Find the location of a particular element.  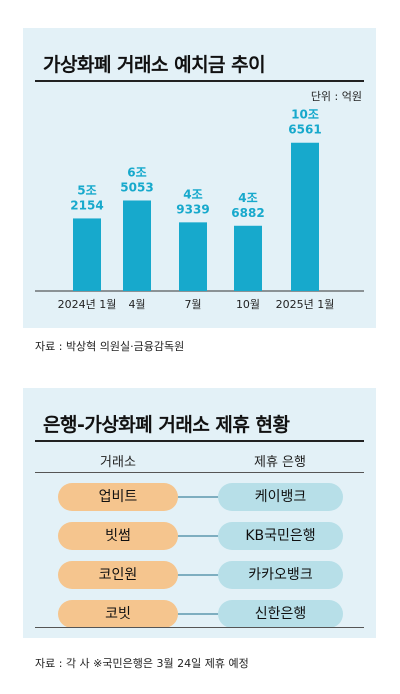

partnership-source: 자료 : 각 사 ※국민은행은 3월 24일 제휴 예정 is located at coordinates (142, 663).